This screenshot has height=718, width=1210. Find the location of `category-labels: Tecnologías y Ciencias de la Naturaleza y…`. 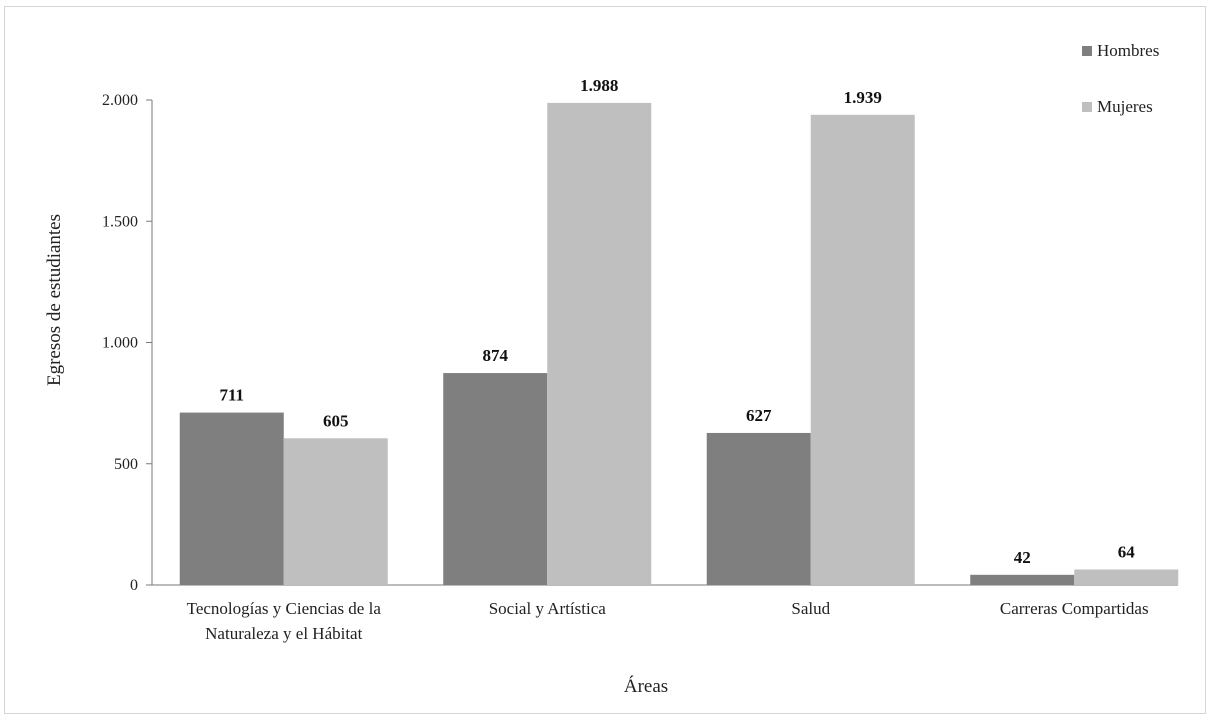

category-labels: Tecnologías y Ciencias de la Naturaleza y… is located at coordinates (668, 621).